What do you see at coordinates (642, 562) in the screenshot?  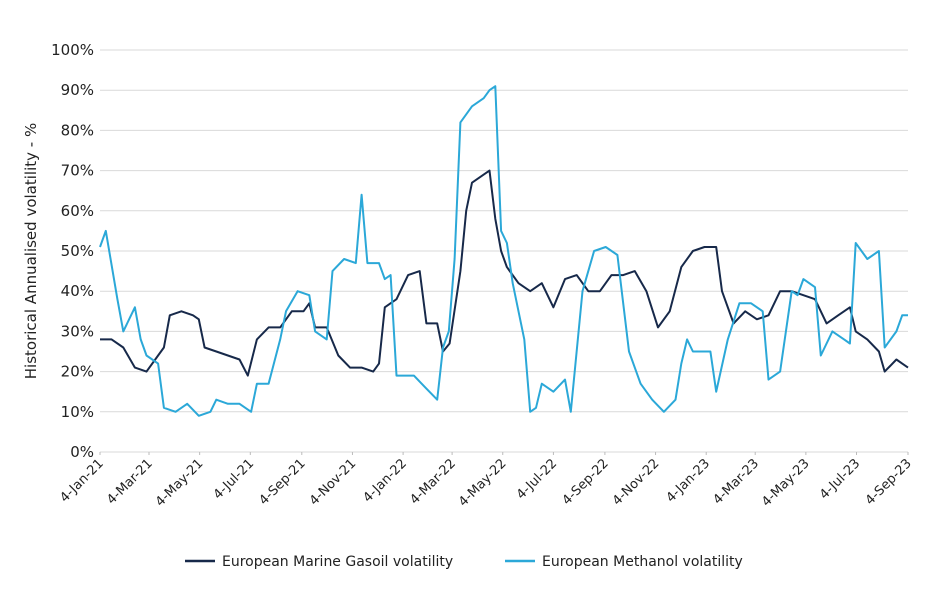 I see `legend-label: European Methanol volatility` at bounding box center [642, 562].